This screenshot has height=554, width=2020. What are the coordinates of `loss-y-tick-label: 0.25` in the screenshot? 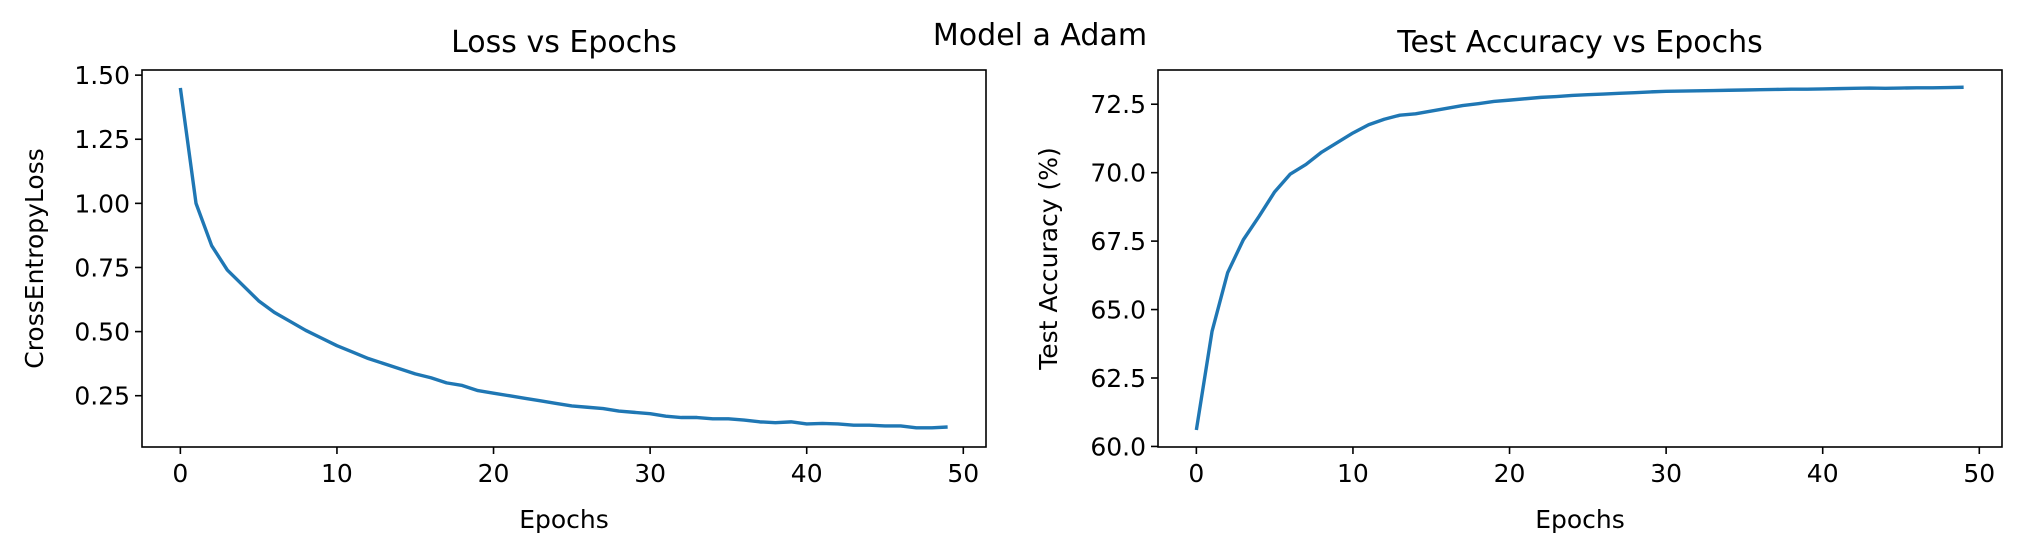 It's located at (102, 396).